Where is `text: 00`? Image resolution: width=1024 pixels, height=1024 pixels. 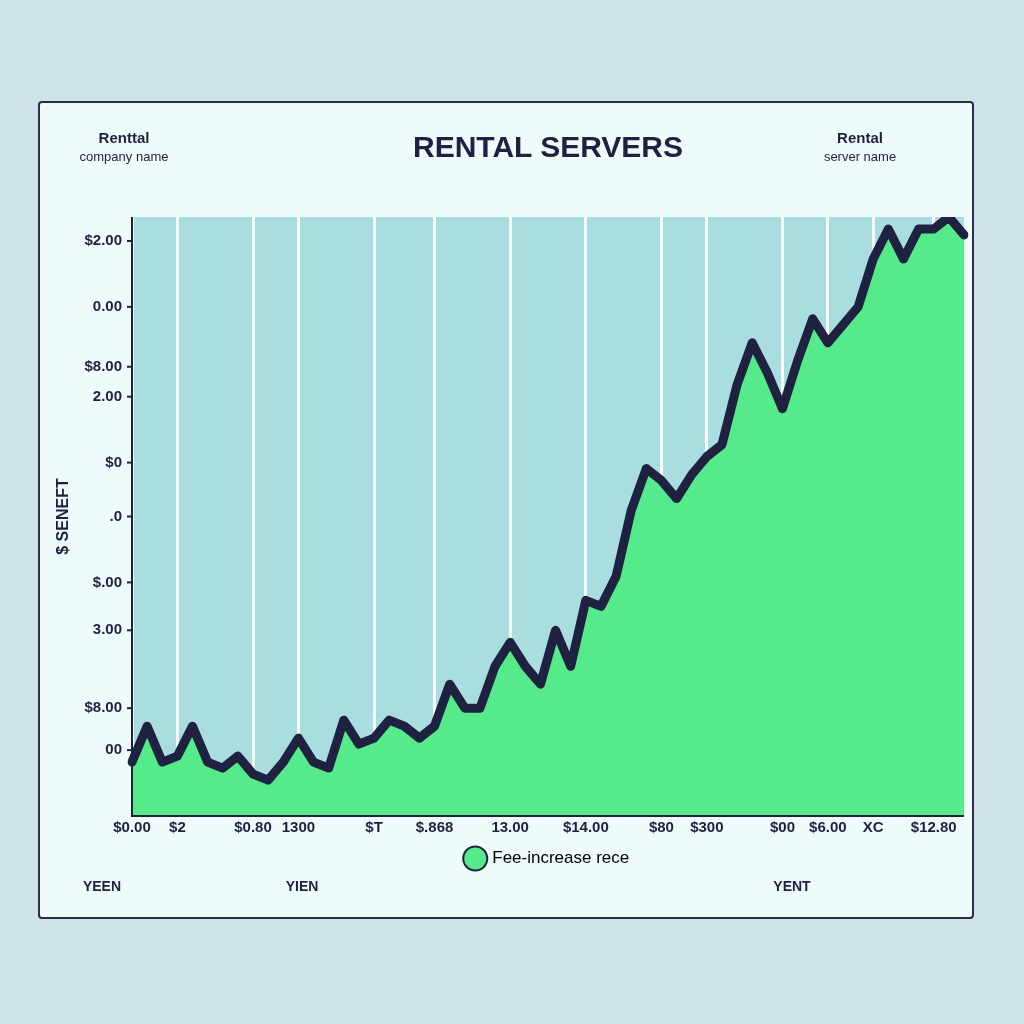
text: 00 is located at coordinates (113, 749).